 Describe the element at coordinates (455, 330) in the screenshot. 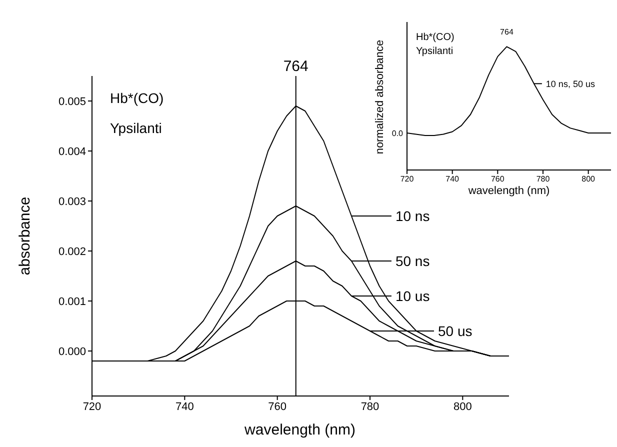

I see `legend-label: 50 us` at that location.